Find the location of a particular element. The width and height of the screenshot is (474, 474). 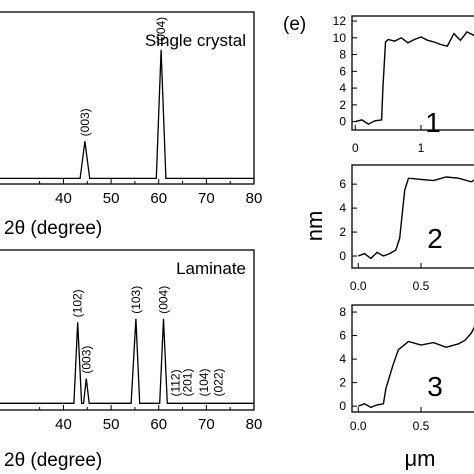

peak-label: (102) is located at coordinates (78, 303).